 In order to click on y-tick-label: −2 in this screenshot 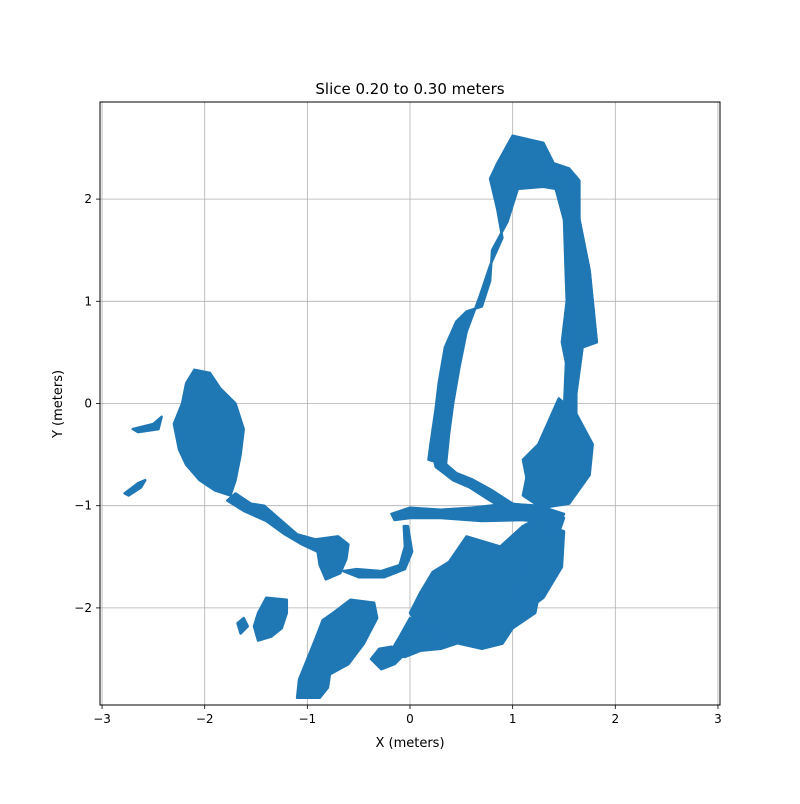, I will do `click(83, 608)`.